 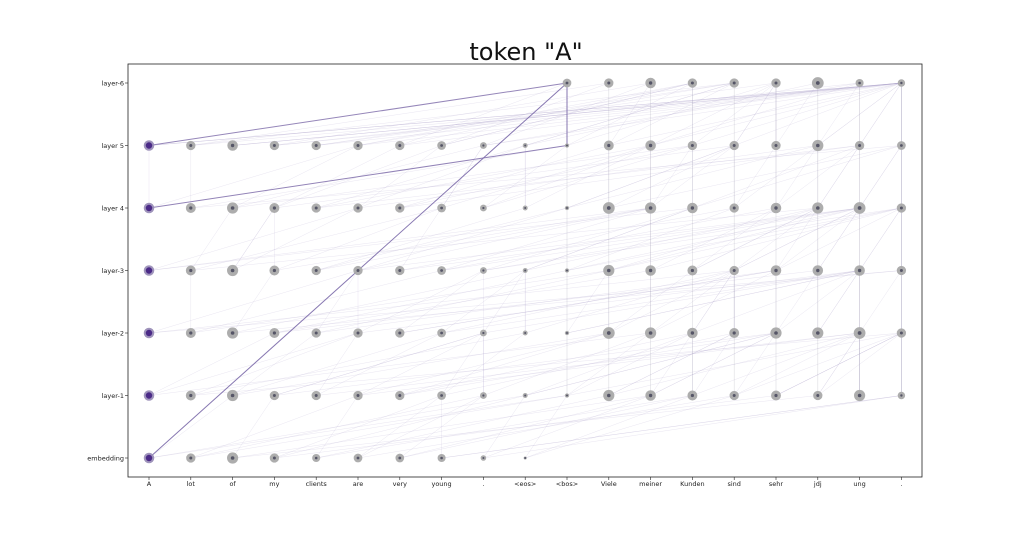 I want to click on y-tick-label: layer 5, so click(x=112, y=146).